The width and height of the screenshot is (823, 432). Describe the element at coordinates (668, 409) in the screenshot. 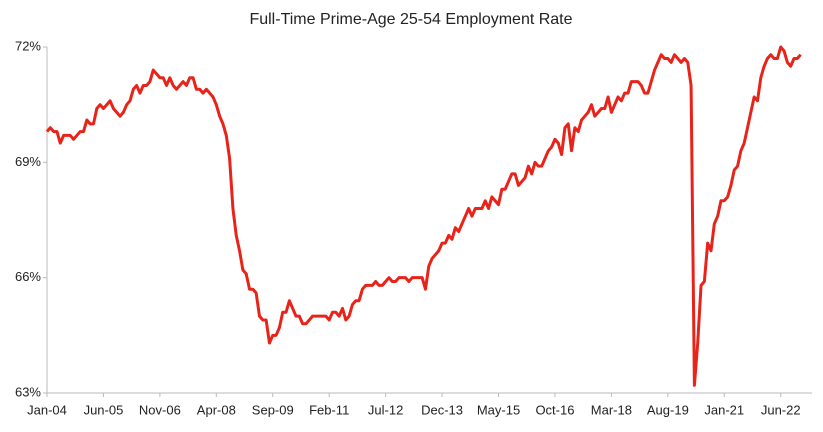

I see `x-tick-label: Aug-19` at that location.